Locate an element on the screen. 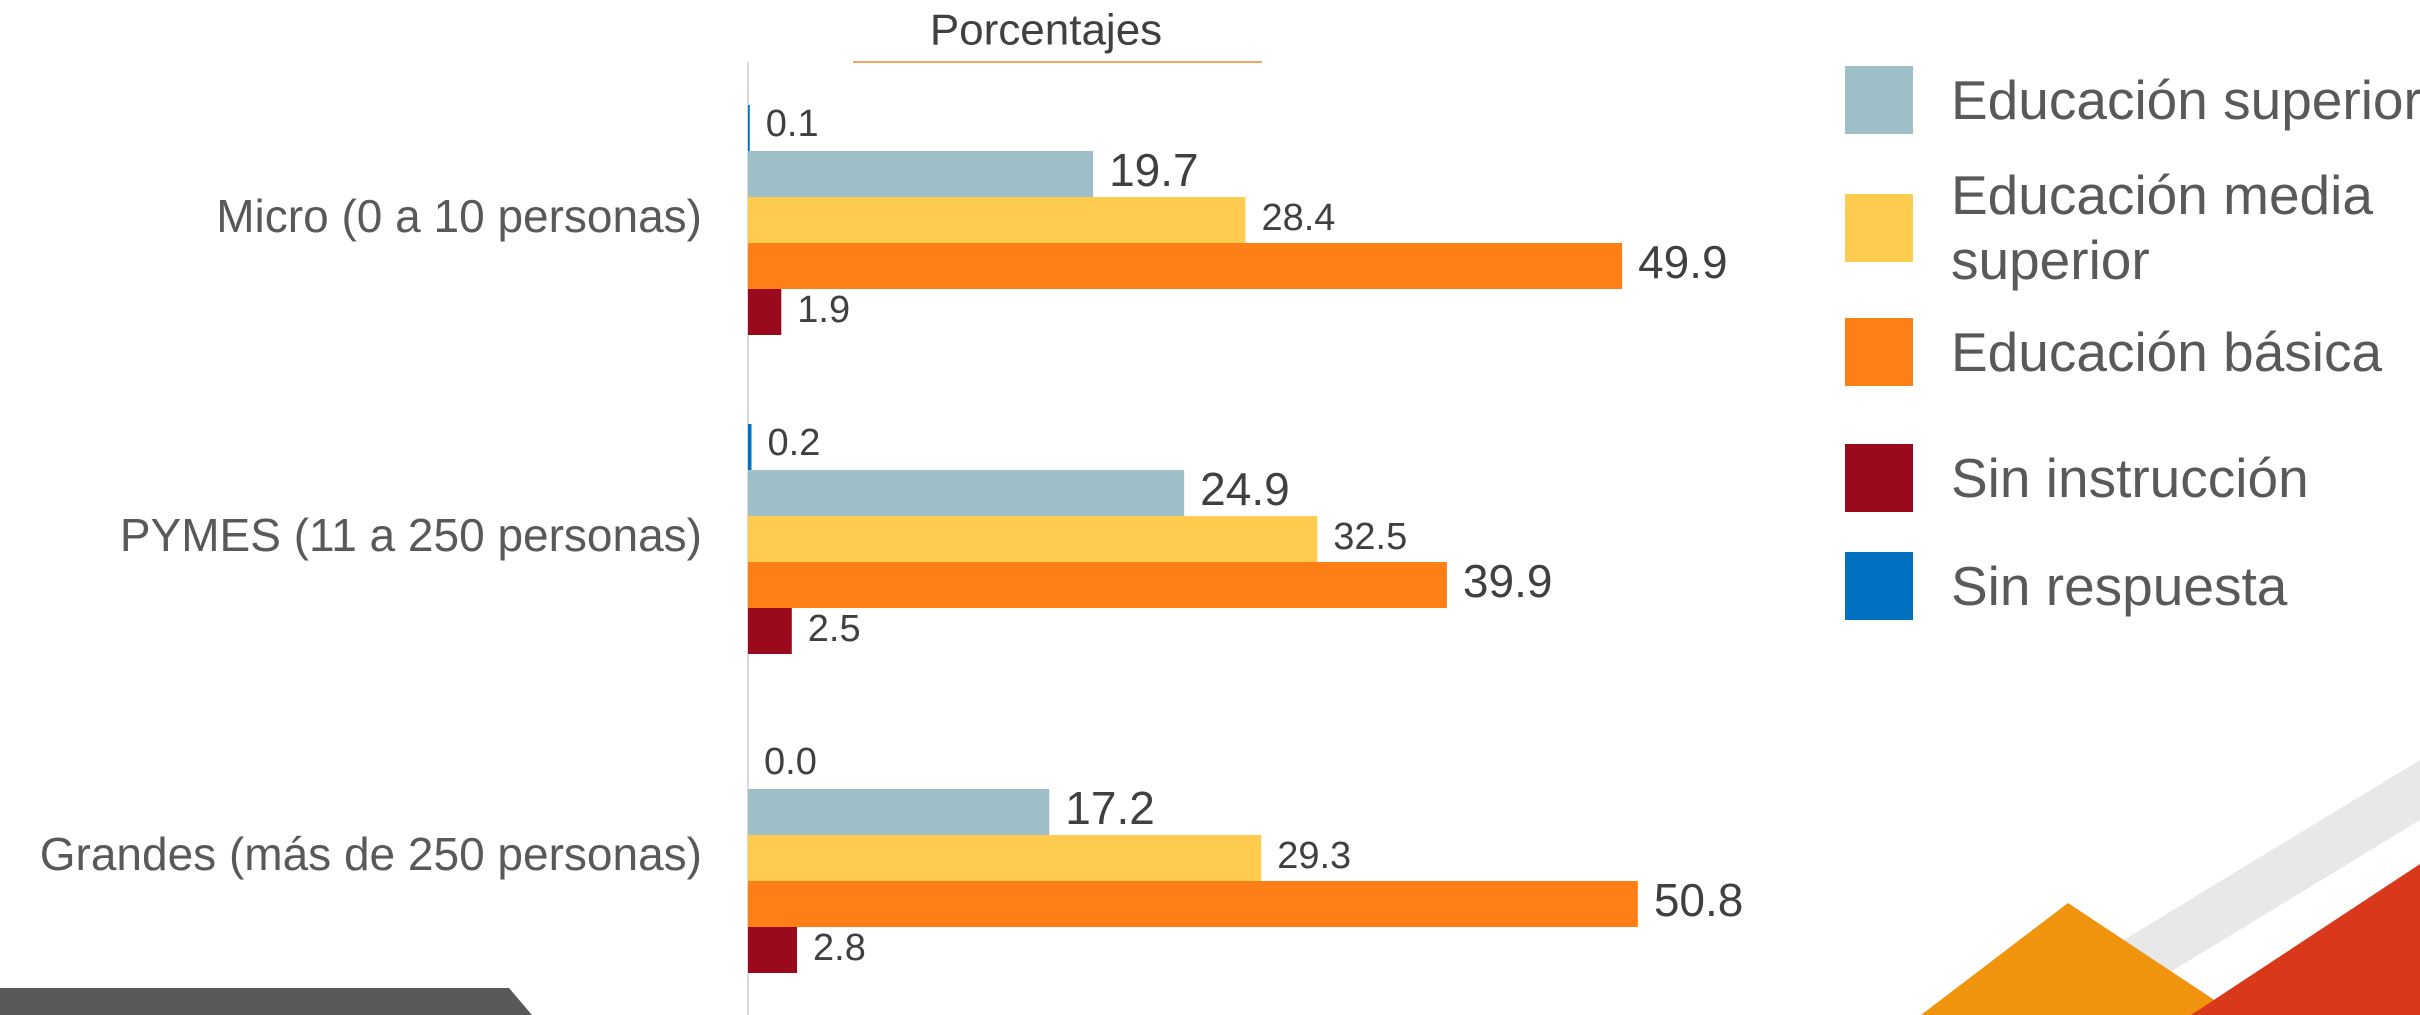 This screenshot has width=2420, height=1015. legend-item: Sin instrucción is located at coordinates (2132, 478).